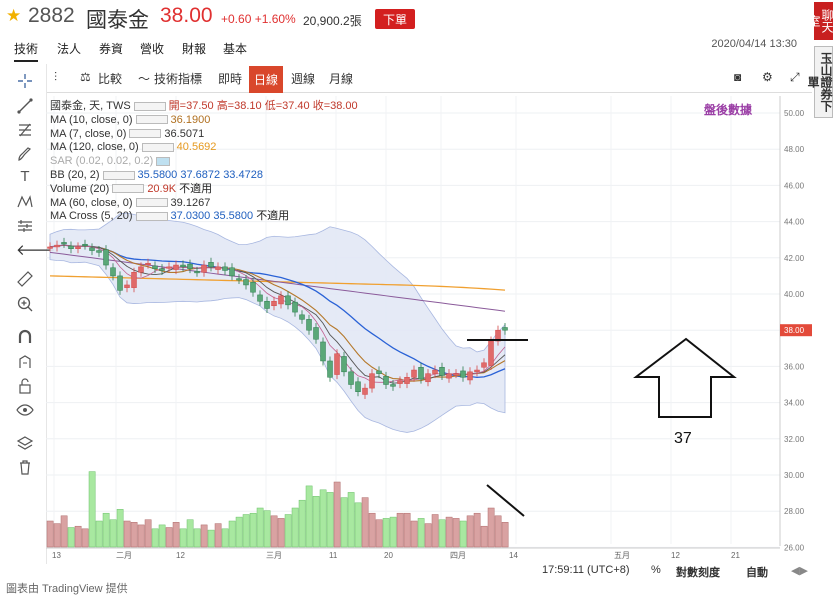  I want to click on fib-tool-icon, so click(25, 130).